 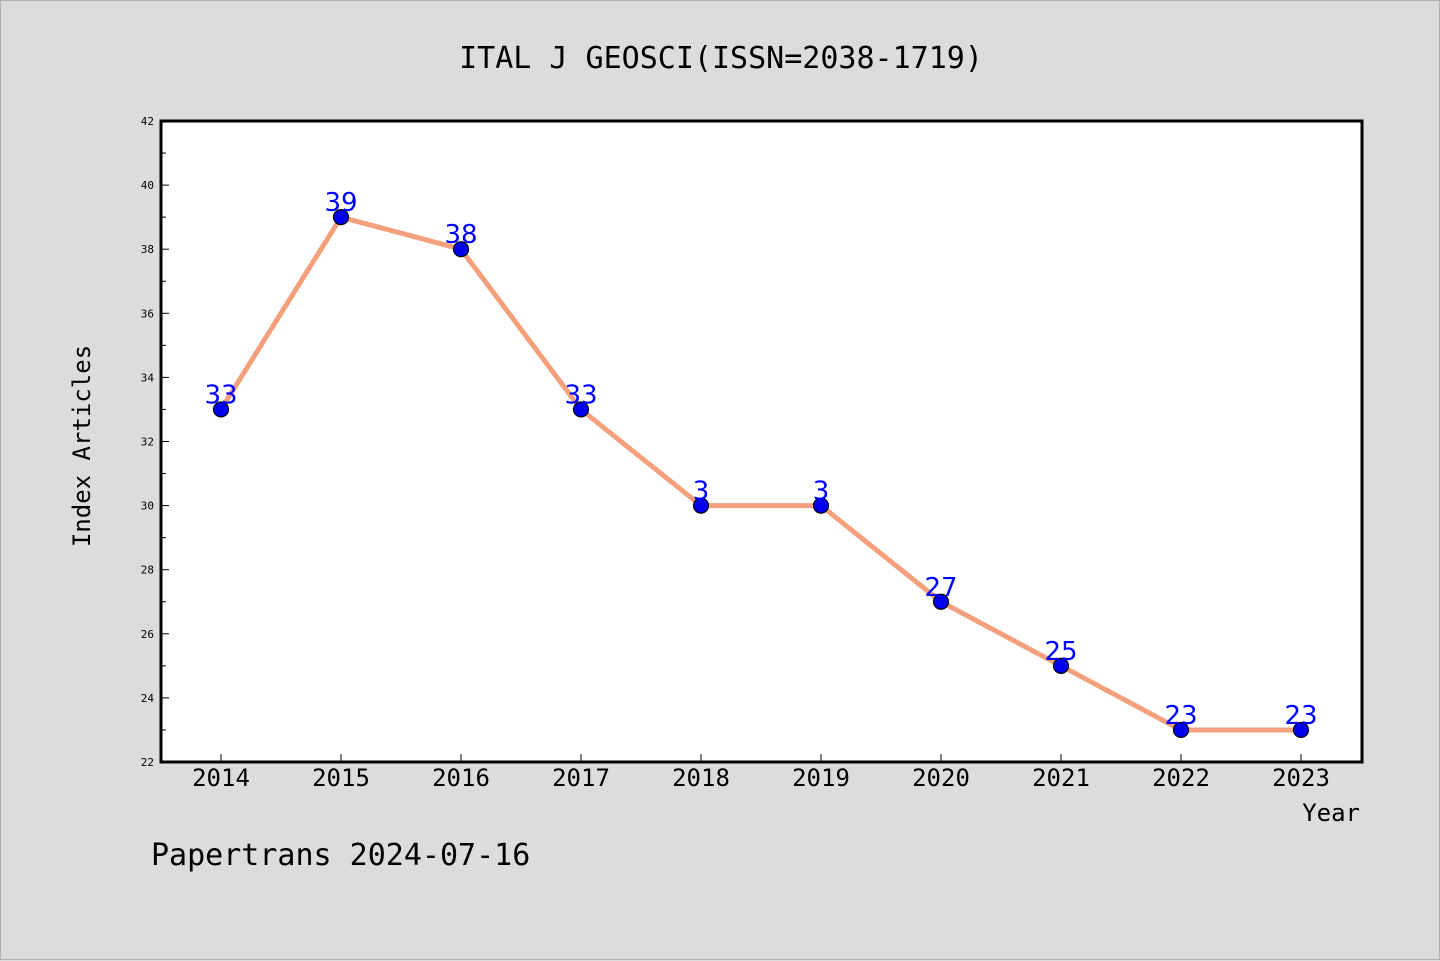 What do you see at coordinates (147, 249) in the screenshot?
I see `y-tick-label: 38` at bounding box center [147, 249].